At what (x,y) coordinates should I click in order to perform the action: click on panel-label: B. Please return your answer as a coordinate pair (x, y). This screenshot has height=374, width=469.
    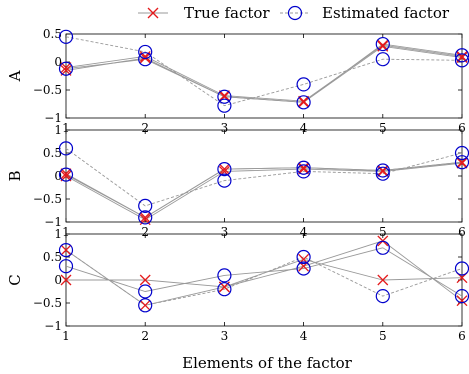
    Looking at the image, I should click on (15, 175).